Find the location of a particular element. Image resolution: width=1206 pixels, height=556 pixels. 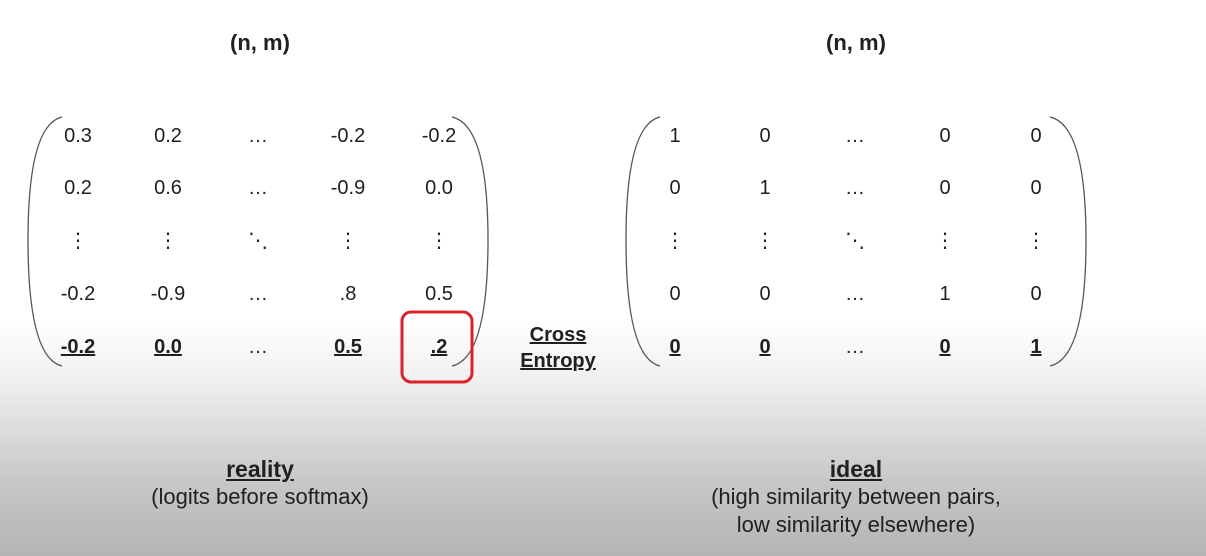

cross-entropy-line2: Entropy is located at coordinates (558, 361).